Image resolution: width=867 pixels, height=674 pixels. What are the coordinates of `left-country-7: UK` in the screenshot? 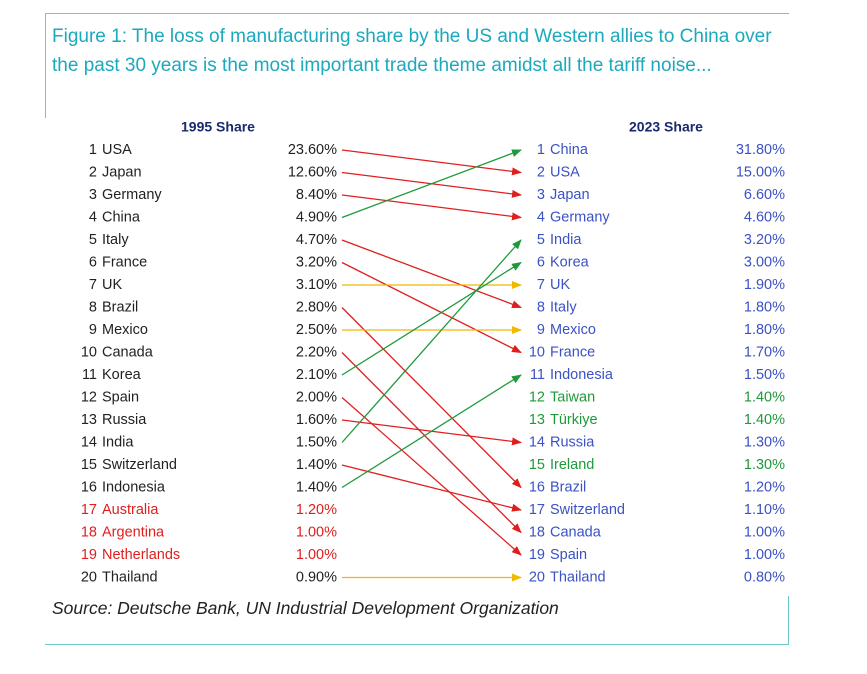 It's located at (112, 285).